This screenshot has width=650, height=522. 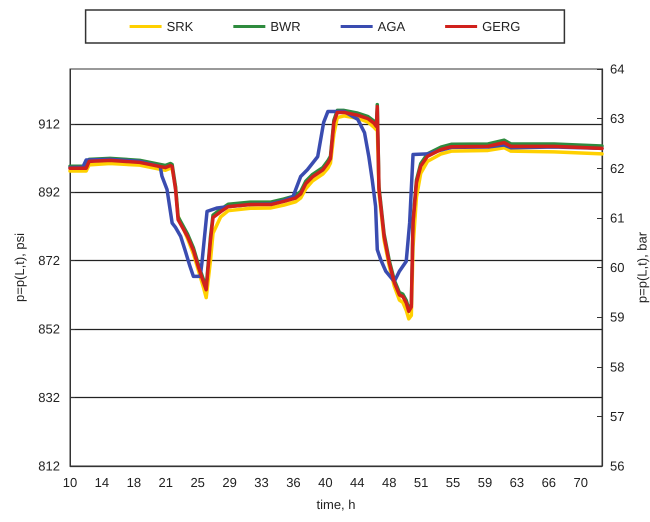 I want to click on x-tick-label: 44, so click(x=357, y=482).